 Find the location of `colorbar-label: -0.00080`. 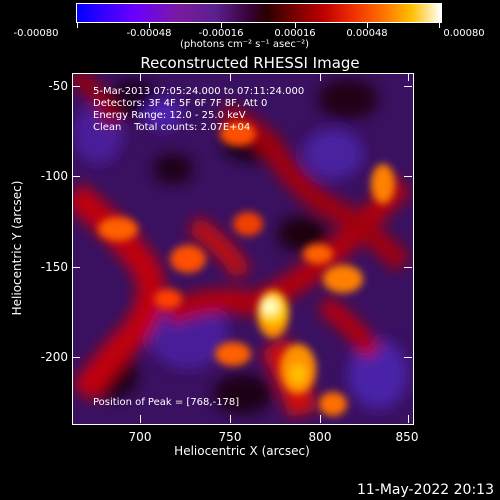

colorbar-label: -0.00080 is located at coordinates (36, 33).